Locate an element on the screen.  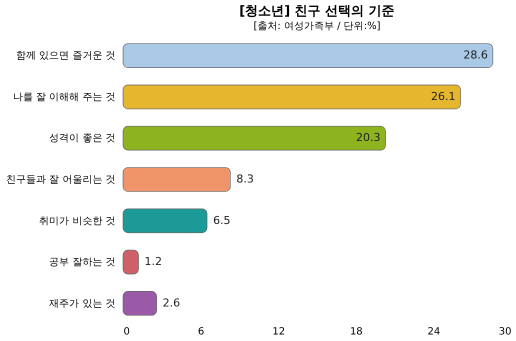
data-label: 2.6 is located at coordinates (171, 303).